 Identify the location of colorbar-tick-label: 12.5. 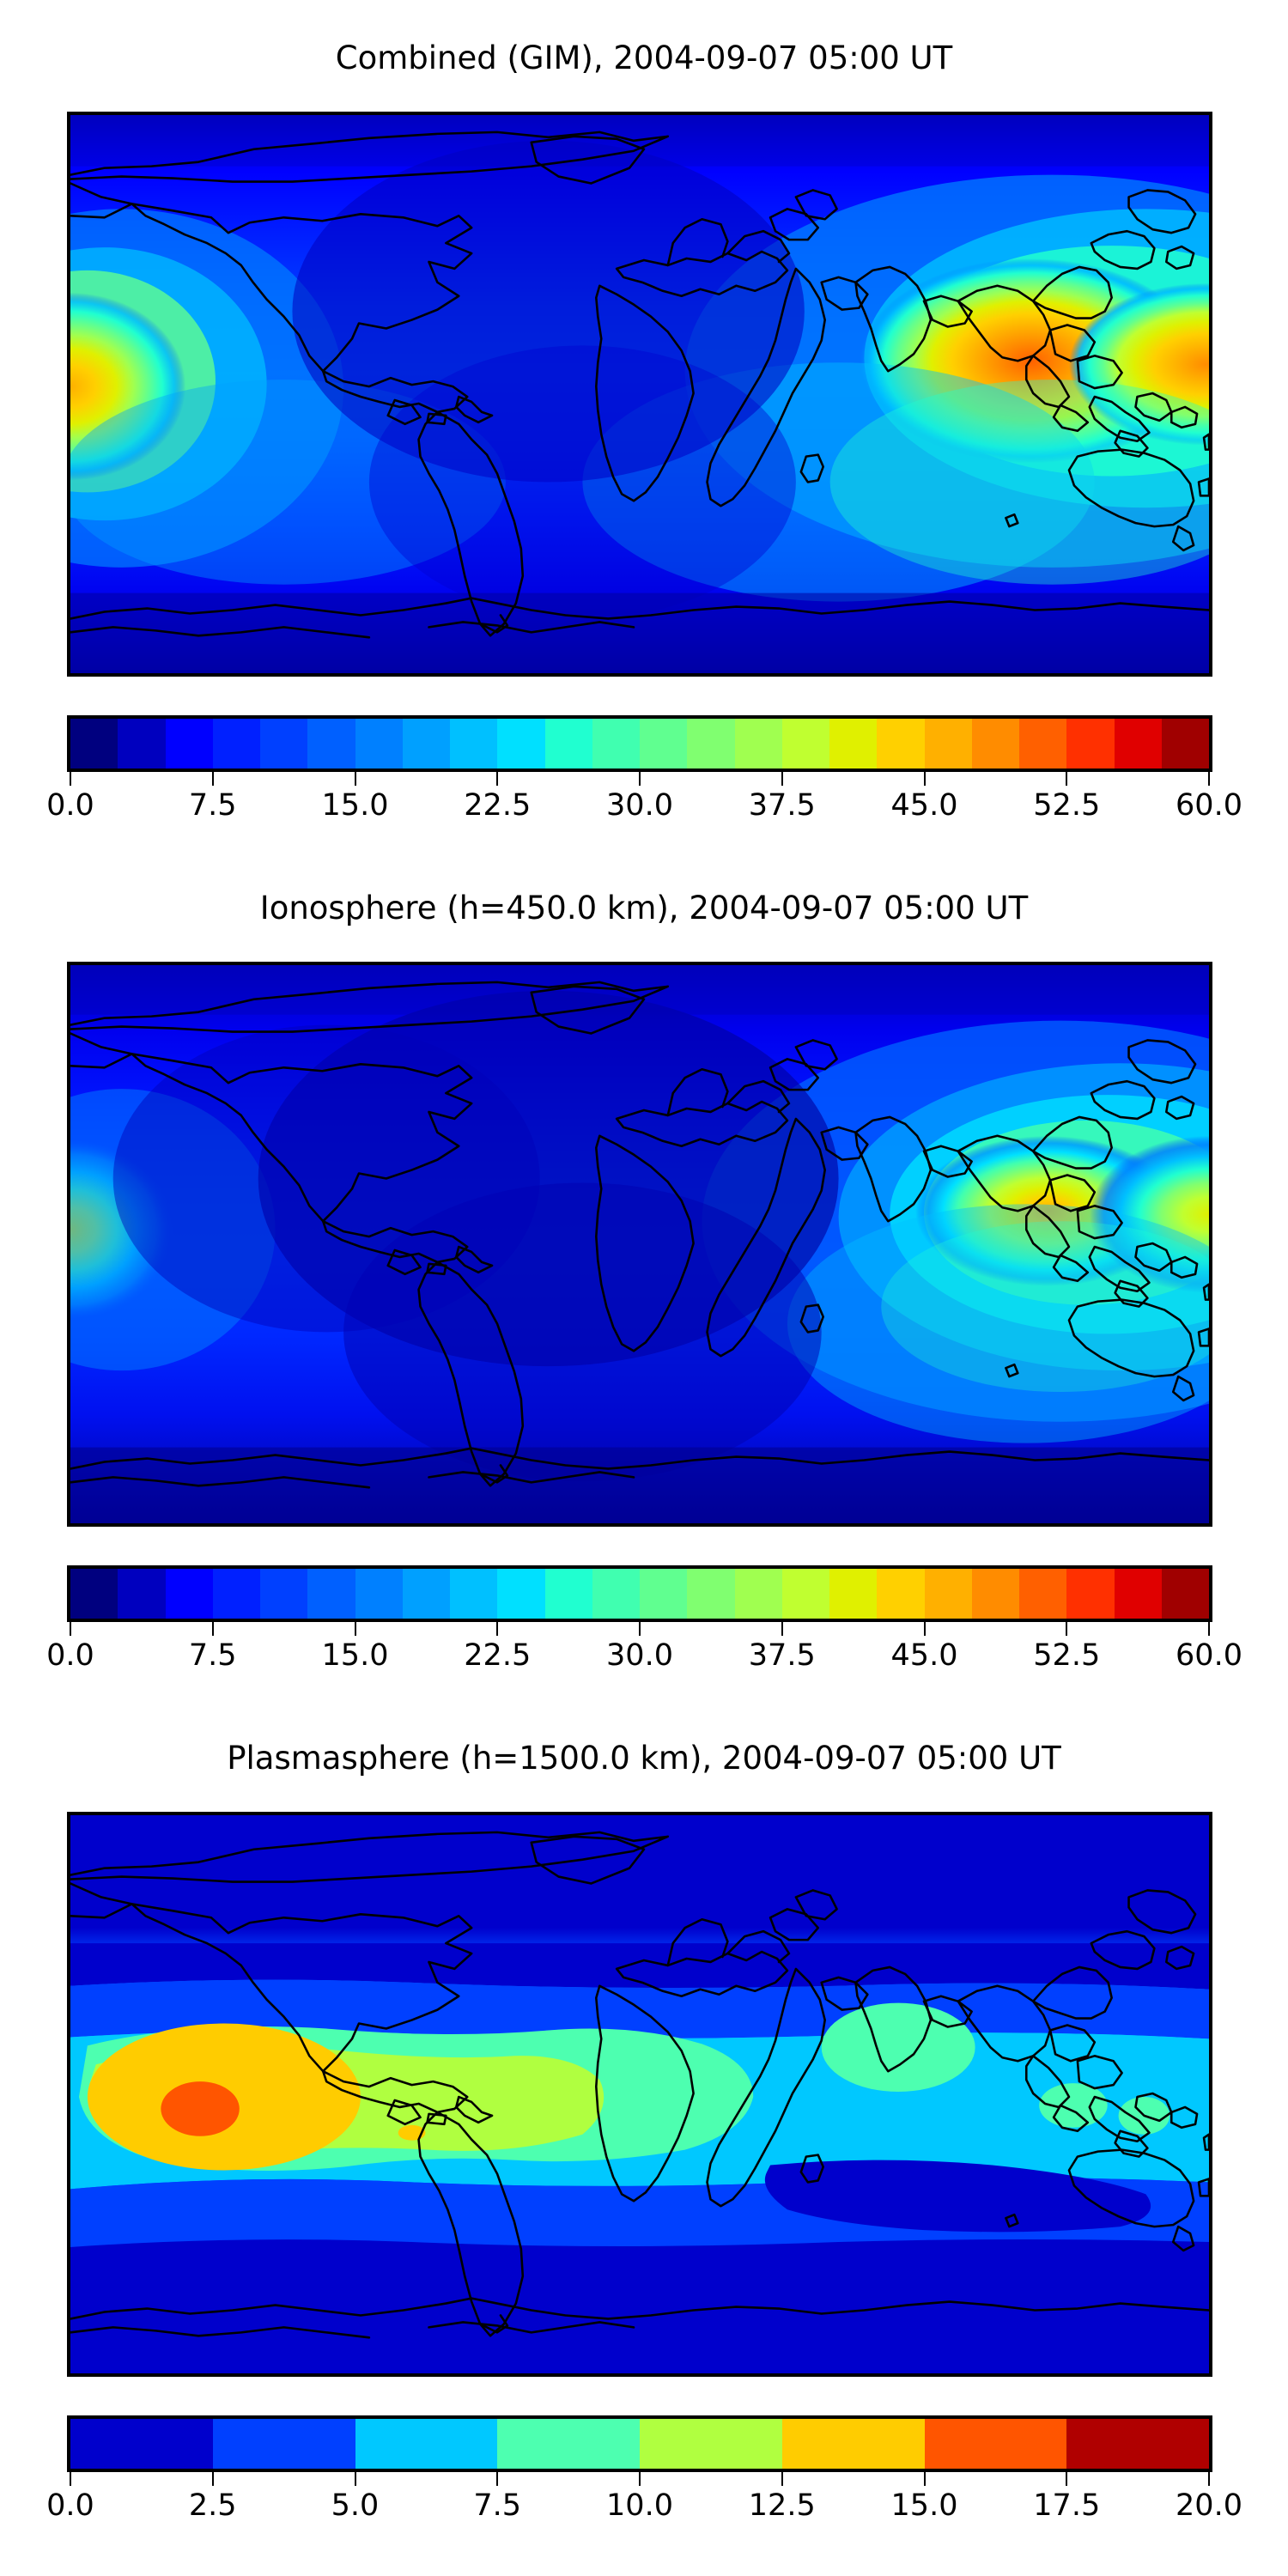
(782, 2506).